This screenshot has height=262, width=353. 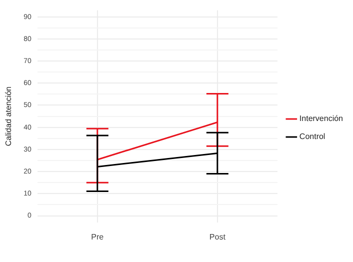 I want to click on x-tick-label: Post, so click(x=217, y=237).